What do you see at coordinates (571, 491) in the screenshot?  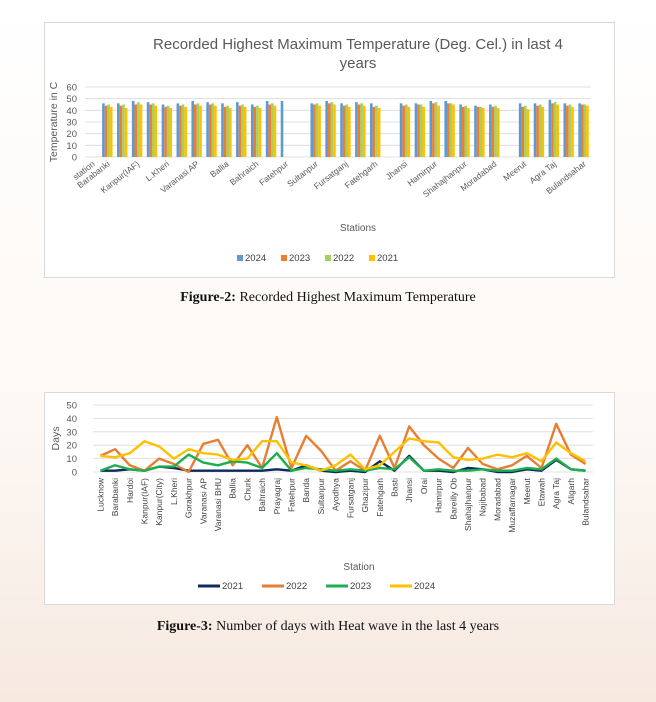 I see `x-tick-label: Aligarh` at bounding box center [571, 491].